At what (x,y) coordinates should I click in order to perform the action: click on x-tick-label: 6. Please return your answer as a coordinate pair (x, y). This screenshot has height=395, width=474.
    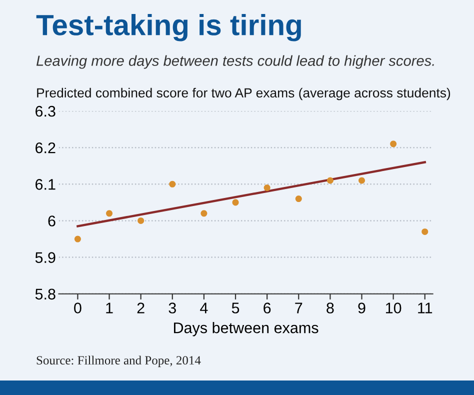
    Looking at the image, I should click on (267, 308).